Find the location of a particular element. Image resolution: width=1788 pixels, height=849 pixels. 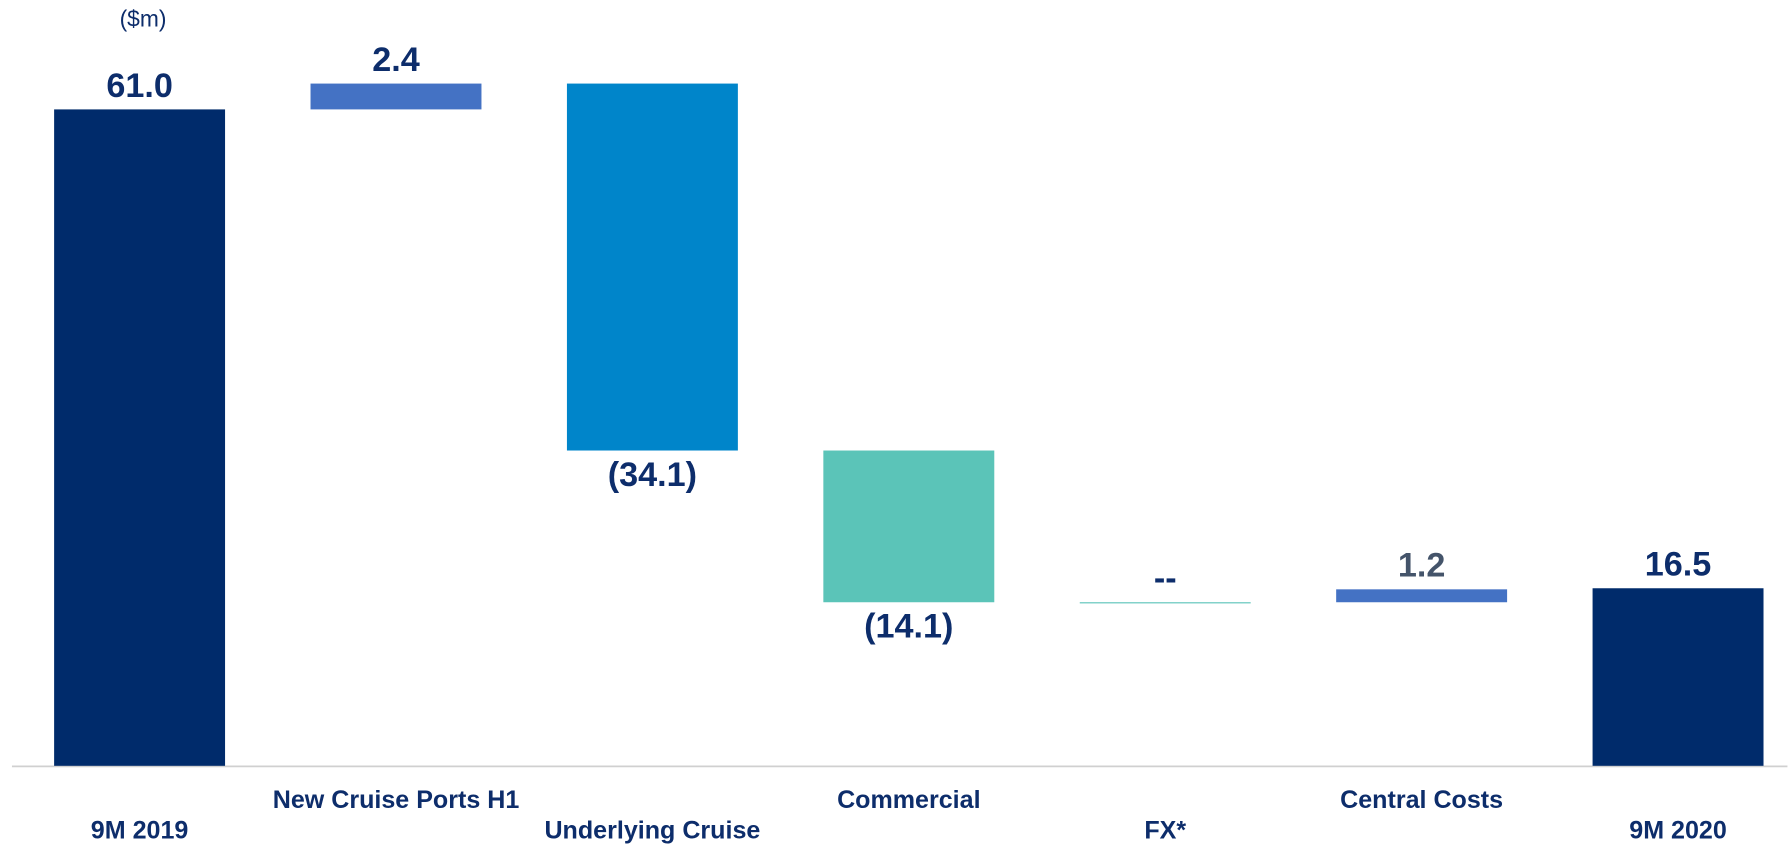

category-label: 9M 2019 is located at coordinates (140, 831).